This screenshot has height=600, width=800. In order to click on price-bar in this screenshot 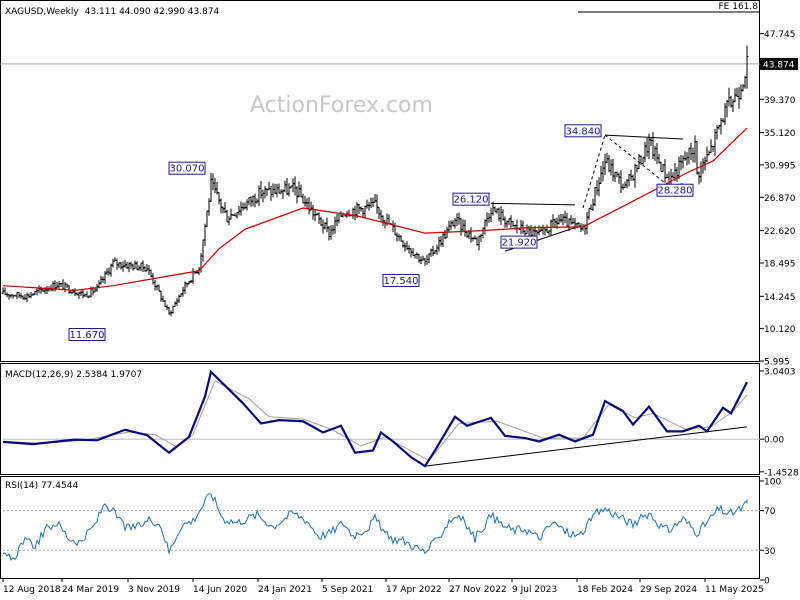, I will do `click(747, 67)`.